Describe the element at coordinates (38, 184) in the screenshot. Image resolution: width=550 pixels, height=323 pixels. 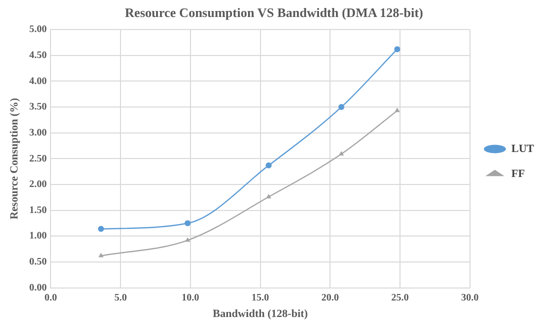
I see `y-tick-label: 2.00` at that location.